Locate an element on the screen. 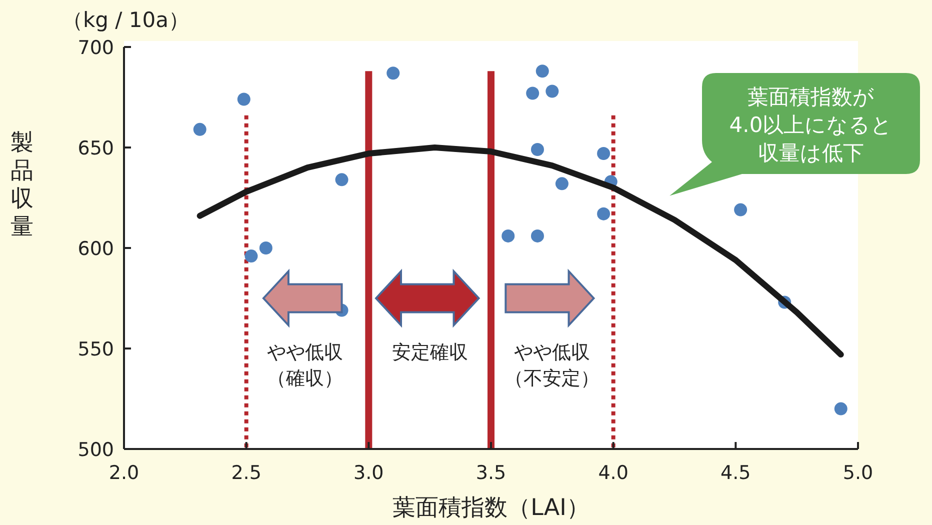 This screenshot has width=932, height=525. x-tick-label: 4.0 is located at coordinates (613, 473).